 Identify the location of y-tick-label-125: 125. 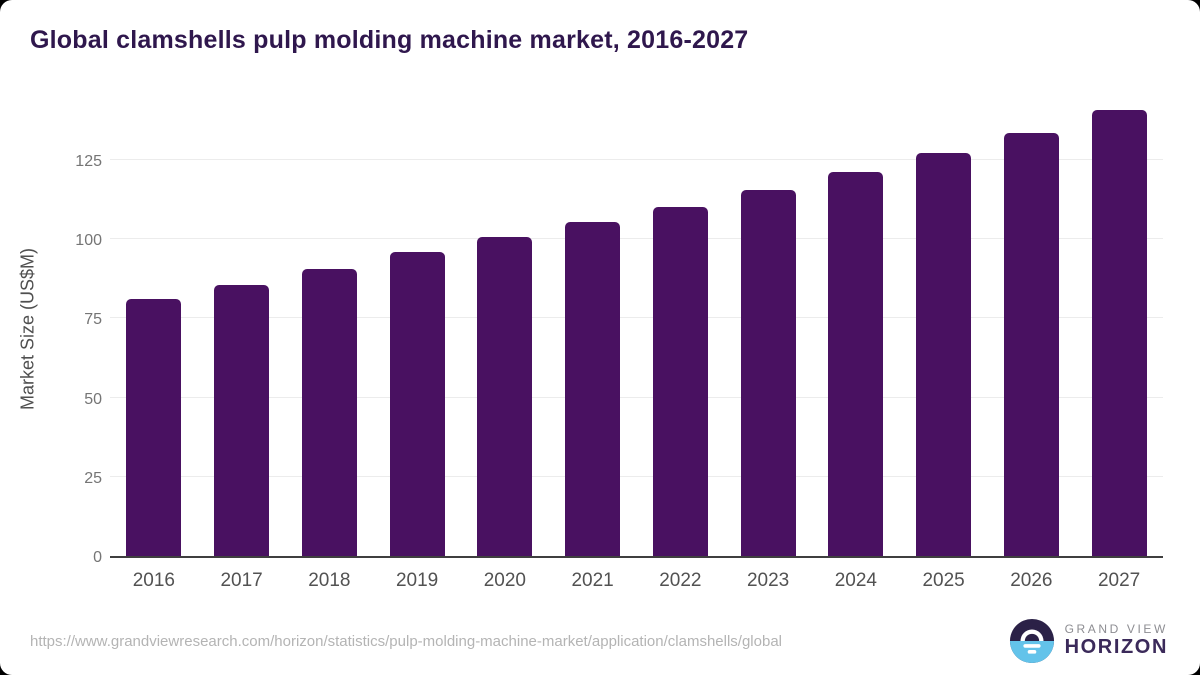
(88, 161).